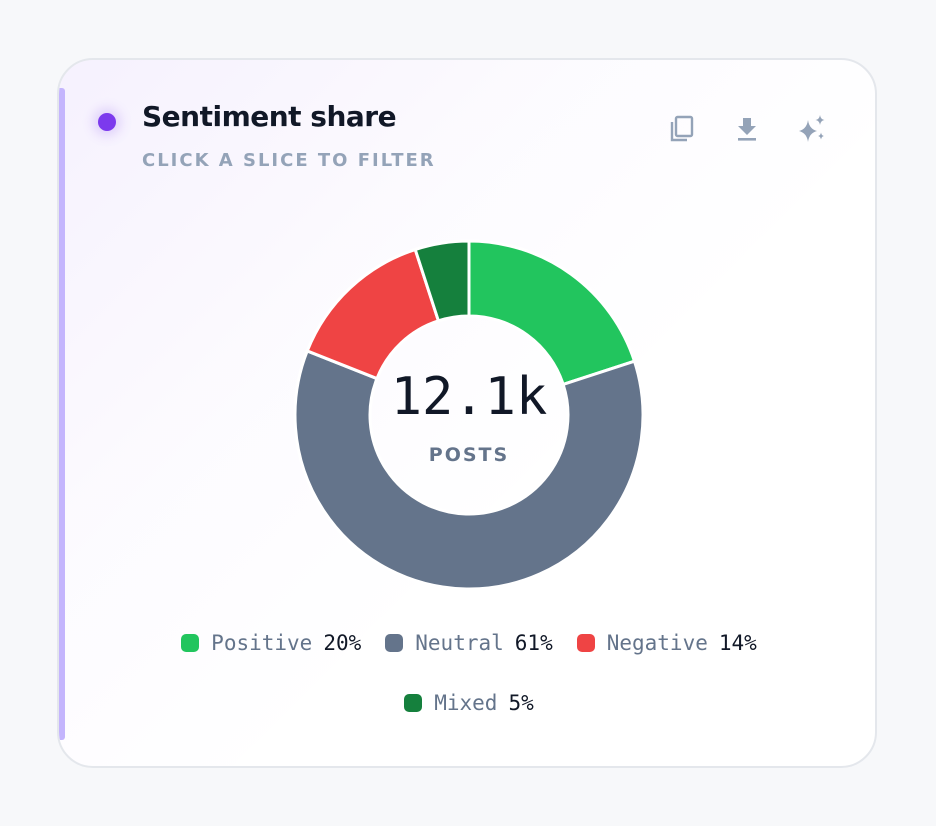 The height and width of the screenshot is (826, 936). I want to click on legend-percent: 14%, so click(737, 643).